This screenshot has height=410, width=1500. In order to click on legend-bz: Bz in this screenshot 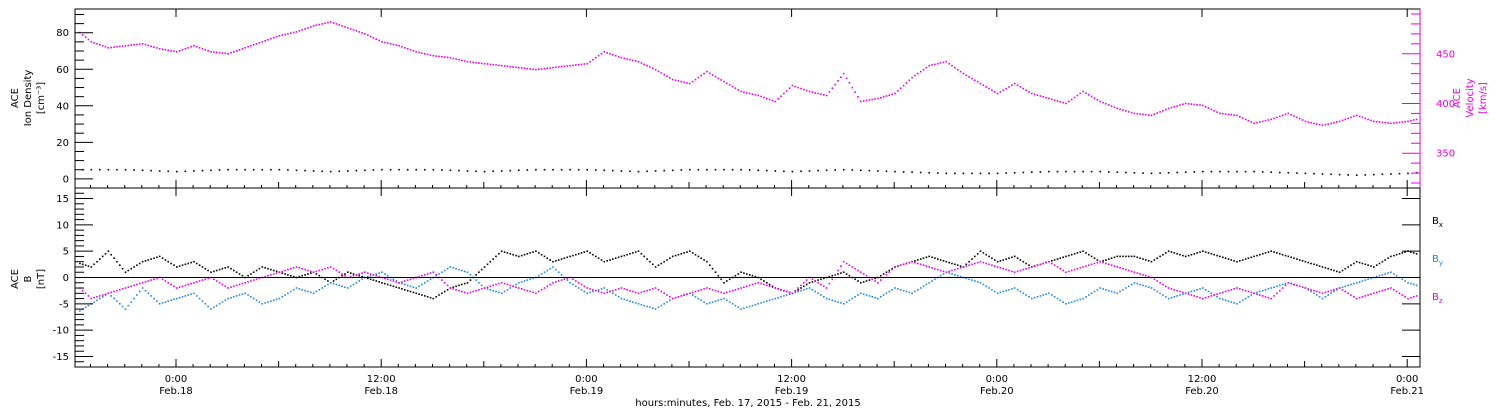, I will do `click(1437, 298)`.